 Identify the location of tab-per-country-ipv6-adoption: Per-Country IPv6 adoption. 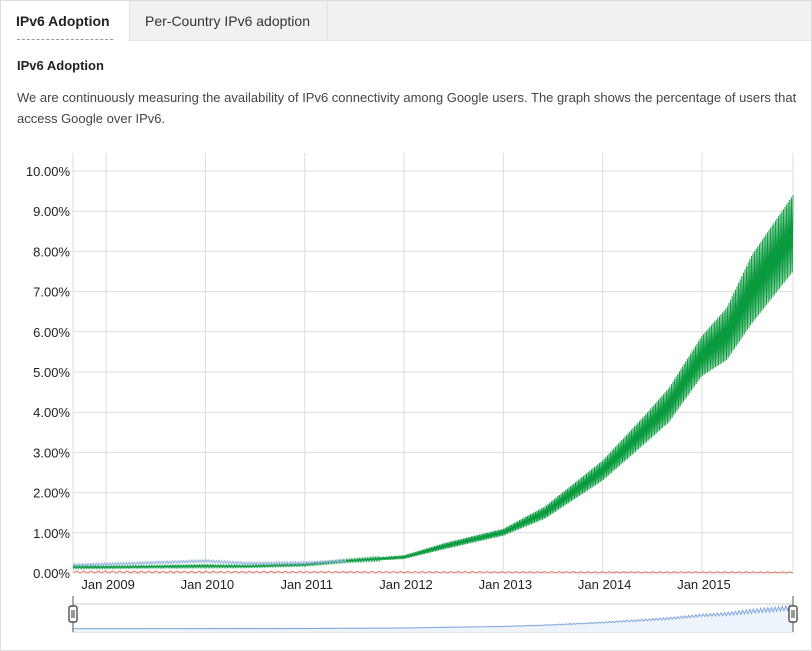
(229, 20).